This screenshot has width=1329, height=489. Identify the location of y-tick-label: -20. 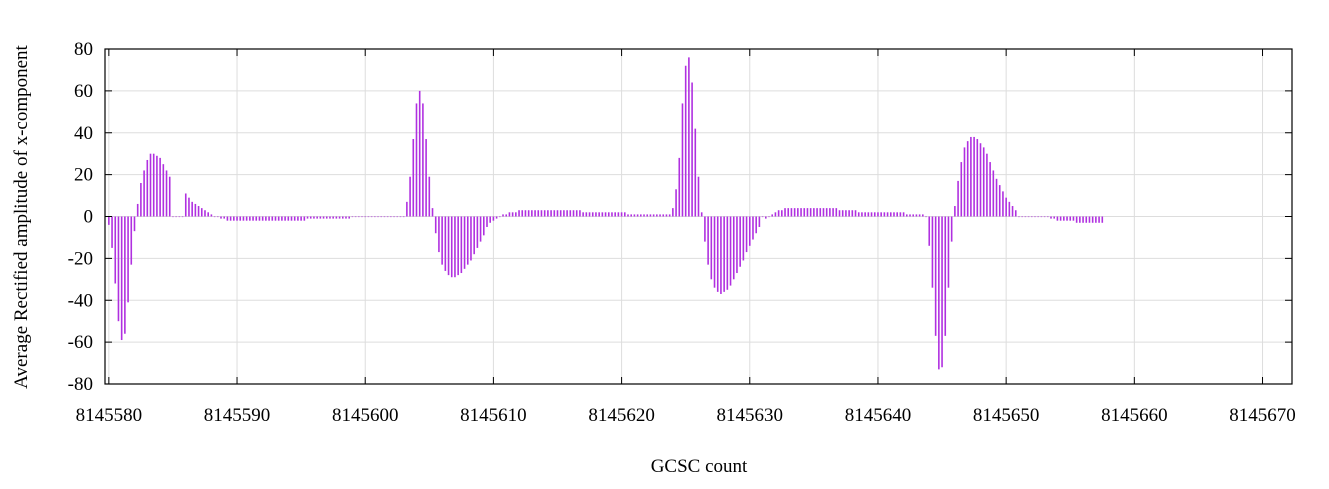
(80, 258).